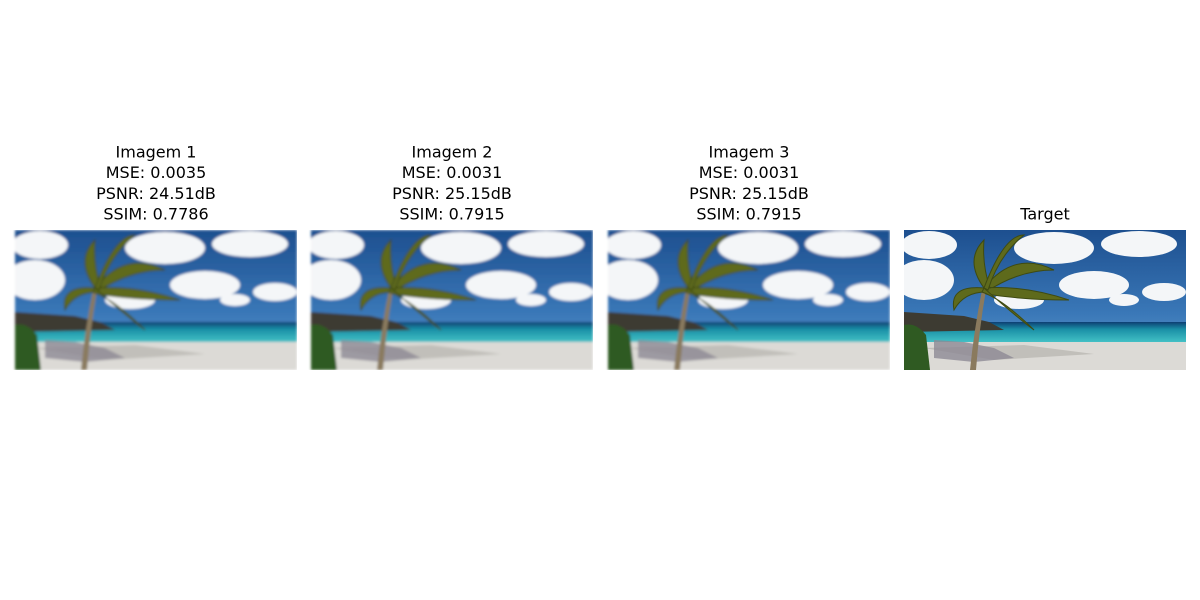 The width and height of the screenshot is (1200, 600). I want to click on panel-title-line: Imagem 1, so click(156, 151).